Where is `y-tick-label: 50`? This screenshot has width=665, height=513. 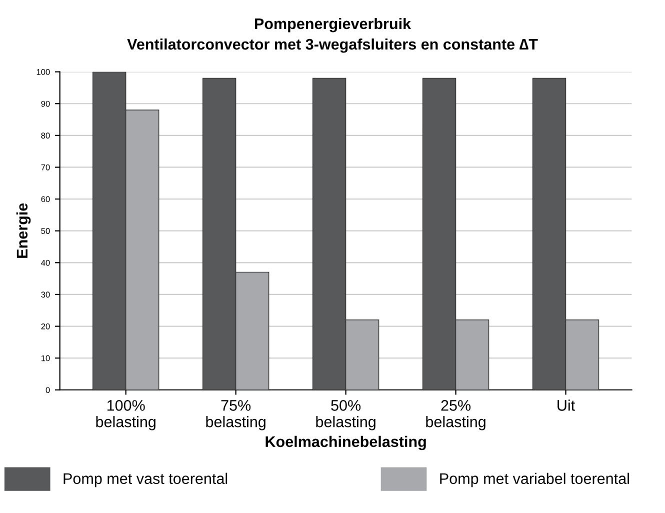
y-tick-label: 50 is located at coordinates (45, 231).